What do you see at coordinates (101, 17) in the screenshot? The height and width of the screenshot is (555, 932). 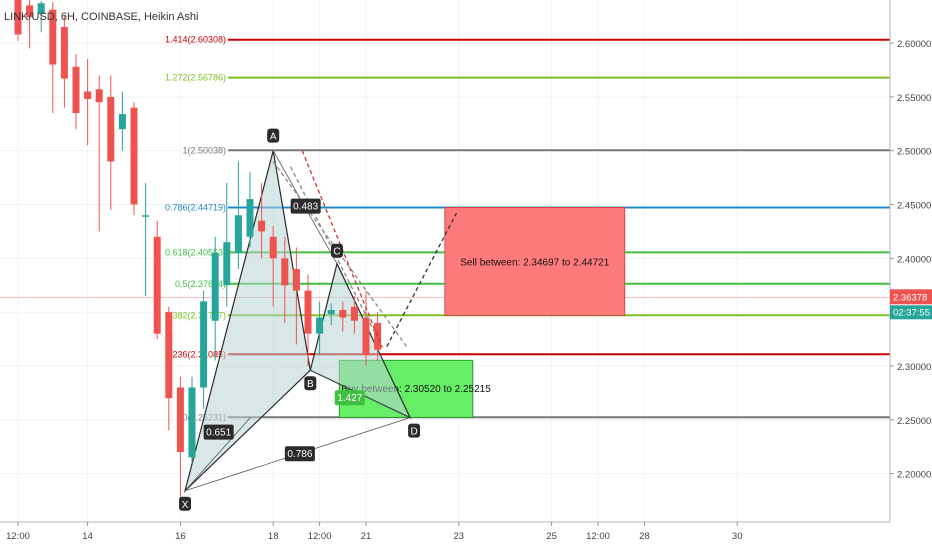 I see `chart-title: LINK/USD, 6H, COINBASE, Heikin Ashi` at bounding box center [101, 17].